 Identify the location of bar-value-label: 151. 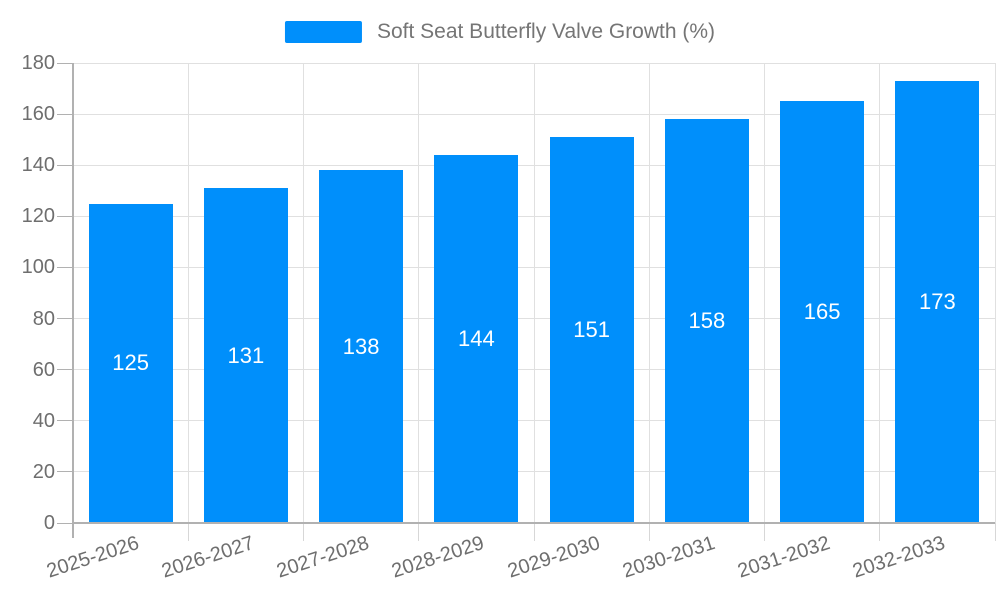
(591, 330).